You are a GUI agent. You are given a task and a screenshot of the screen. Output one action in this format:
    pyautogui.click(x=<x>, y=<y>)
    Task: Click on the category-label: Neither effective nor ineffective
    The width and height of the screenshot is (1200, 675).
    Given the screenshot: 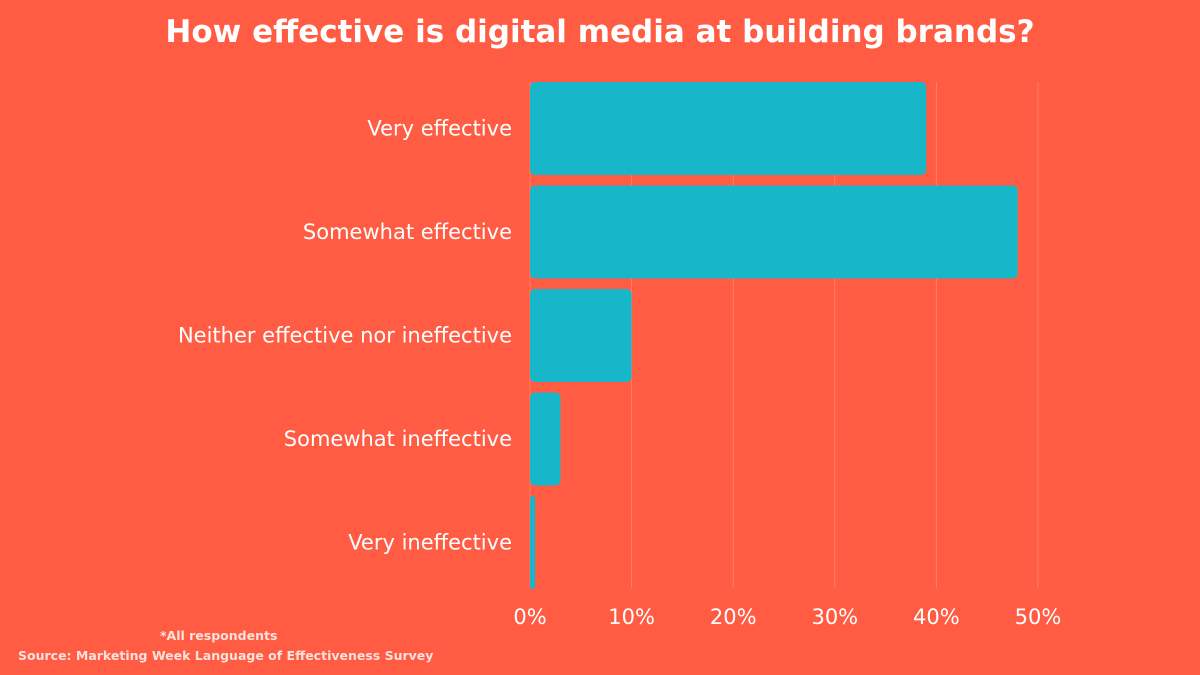 What is the action you would take?
    pyautogui.click(x=345, y=336)
    